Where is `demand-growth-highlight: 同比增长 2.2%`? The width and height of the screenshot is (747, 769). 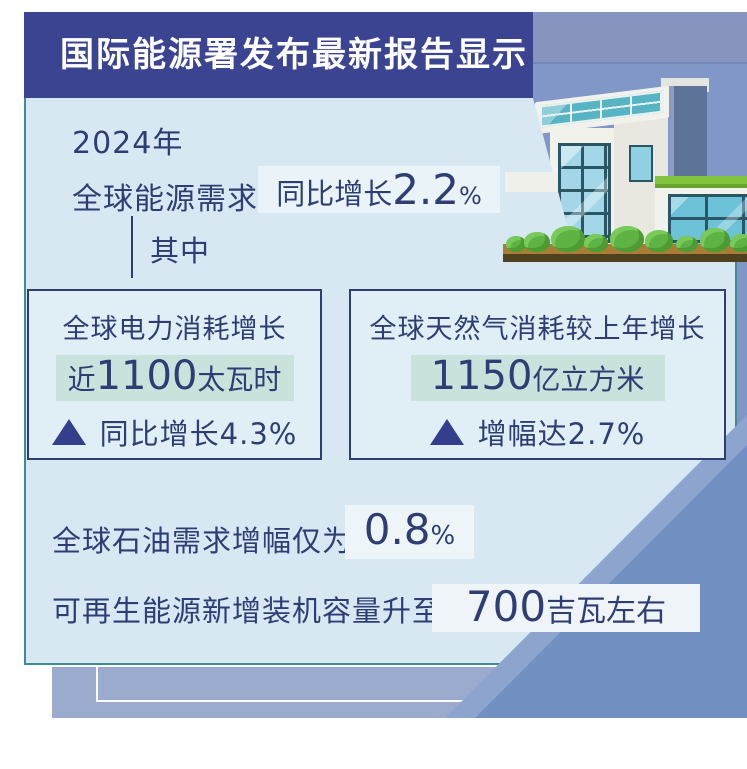
demand-growth-highlight: 同比增长 2.2% is located at coordinates (379, 189).